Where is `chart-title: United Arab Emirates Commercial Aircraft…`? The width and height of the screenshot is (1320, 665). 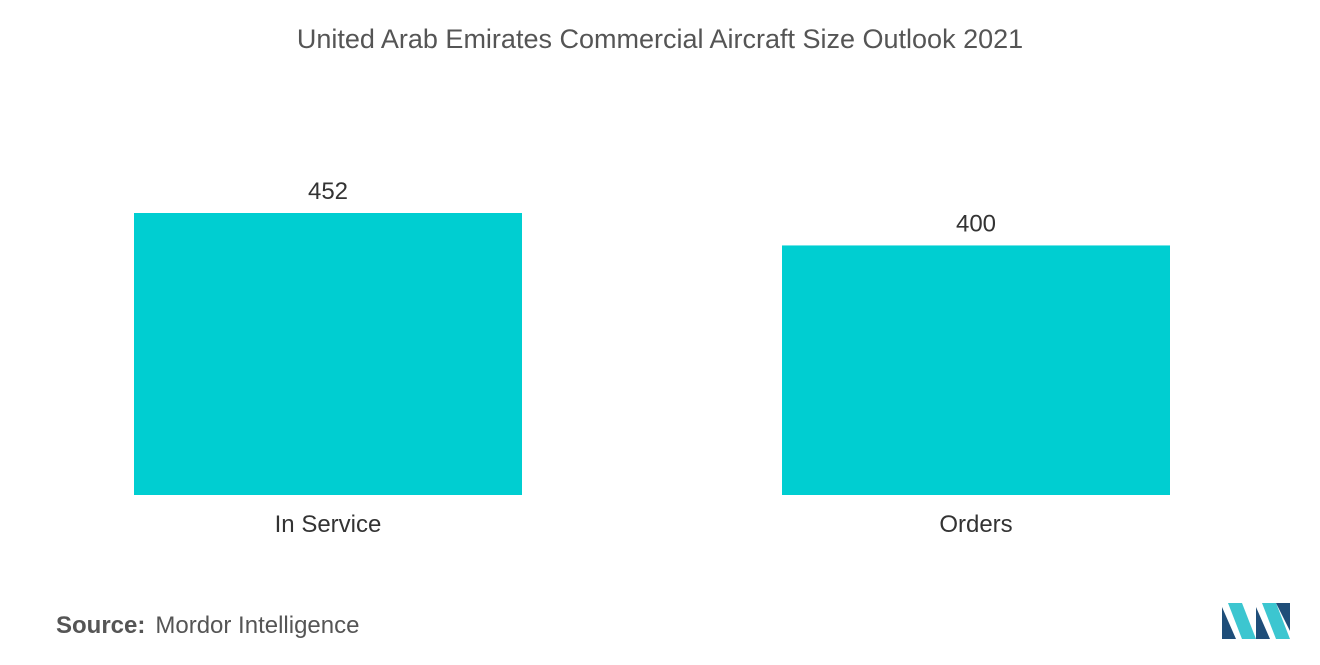 chart-title: United Arab Emirates Commercial Aircraft… is located at coordinates (660, 39).